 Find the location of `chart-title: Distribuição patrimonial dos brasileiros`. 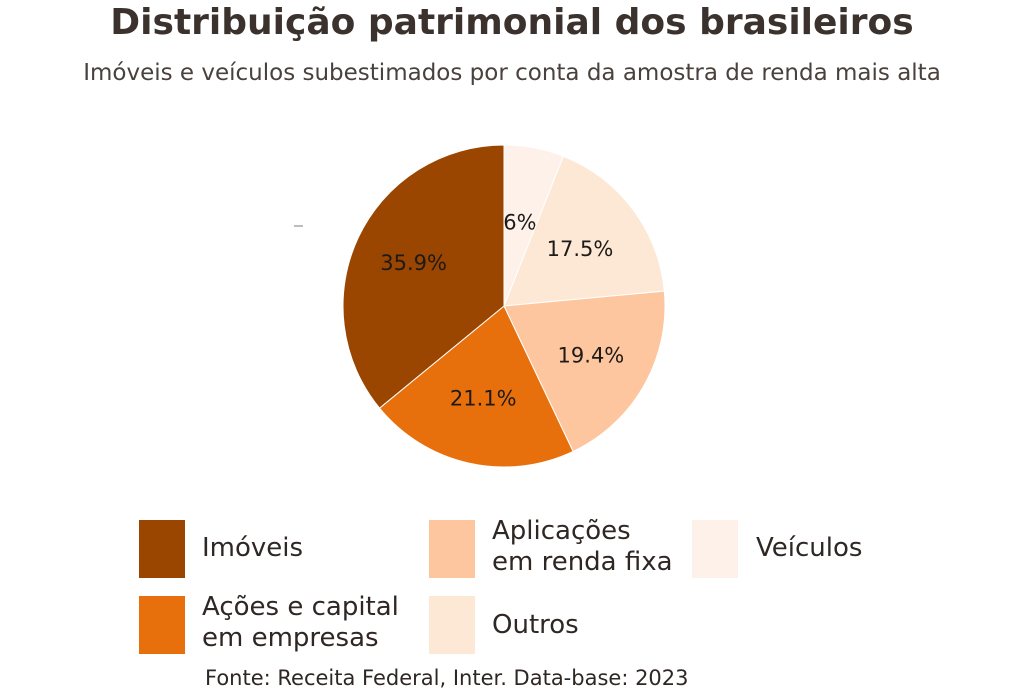

chart-title: Distribuição patrimonial dos brasileiros is located at coordinates (512, 22).